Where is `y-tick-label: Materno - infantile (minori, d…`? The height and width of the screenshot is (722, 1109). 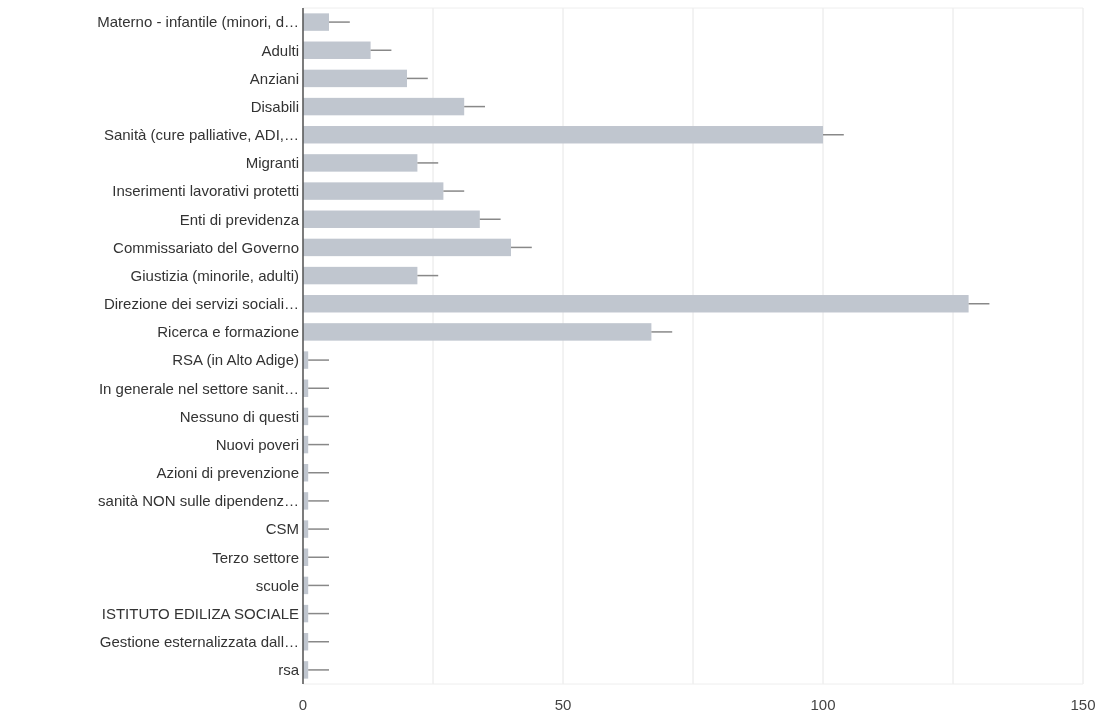 y-tick-label: Materno - infantile (minori, d… is located at coordinates (198, 22).